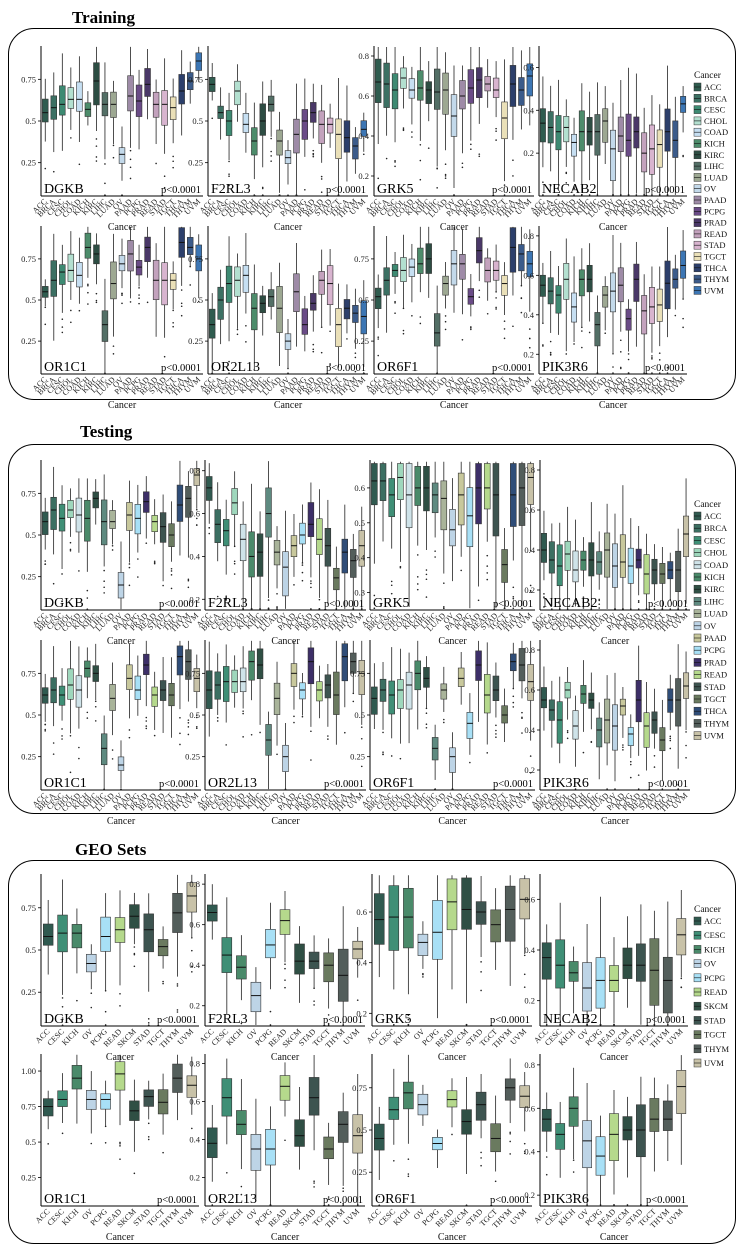 The image size is (743, 1252). What do you see at coordinates (524, 899) in the screenshot?
I see `box-uvm` at bounding box center [524, 899].